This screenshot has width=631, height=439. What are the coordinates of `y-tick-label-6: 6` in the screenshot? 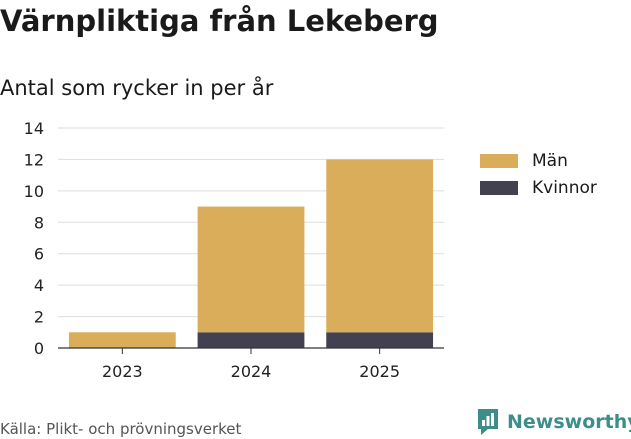 It's located at (39, 254).